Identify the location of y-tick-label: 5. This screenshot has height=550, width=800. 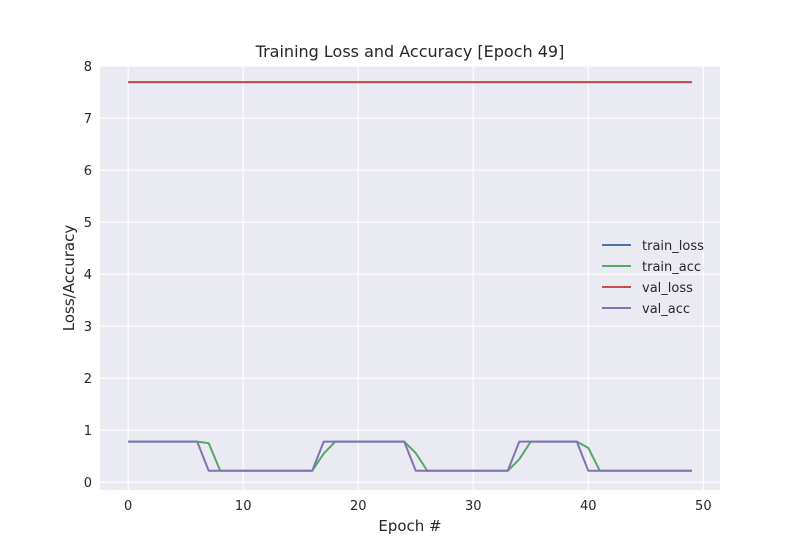
(88, 223).